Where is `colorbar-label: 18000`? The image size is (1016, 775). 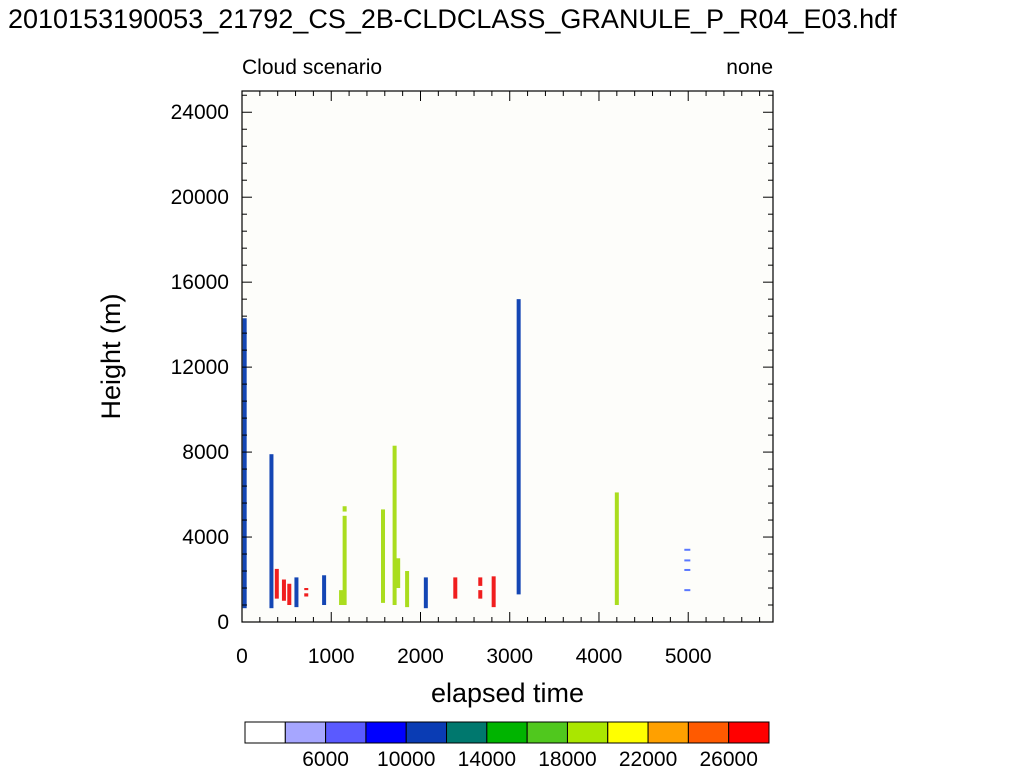
colorbar-label: 18000 is located at coordinates (567, 759).